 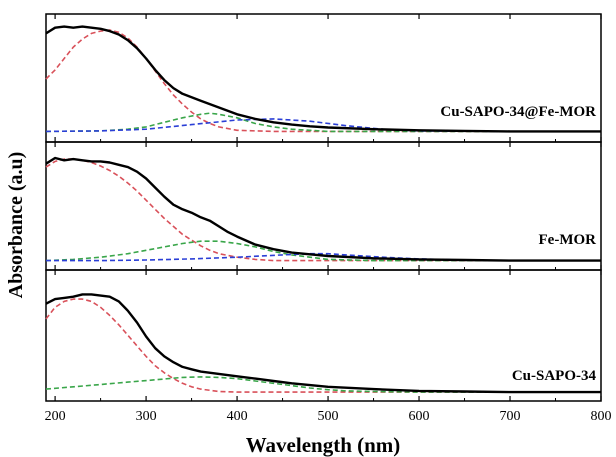 I want to click on panel-label: Cu-SAPO-34, so click(x=554, y=376).